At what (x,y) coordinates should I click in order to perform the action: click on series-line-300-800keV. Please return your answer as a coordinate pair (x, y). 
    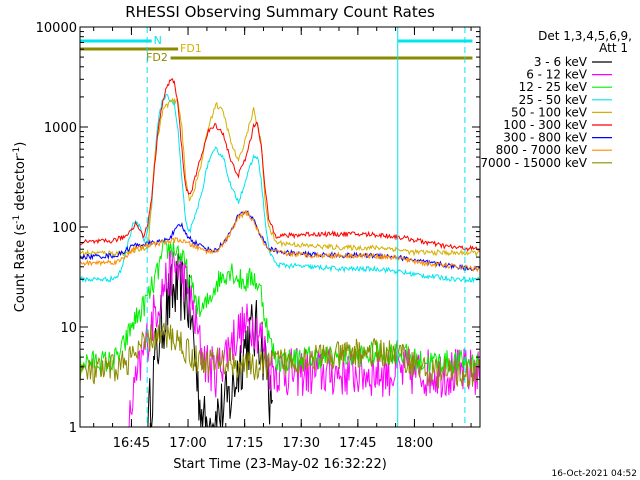
    Looking at the image, I should click on (280, 241).